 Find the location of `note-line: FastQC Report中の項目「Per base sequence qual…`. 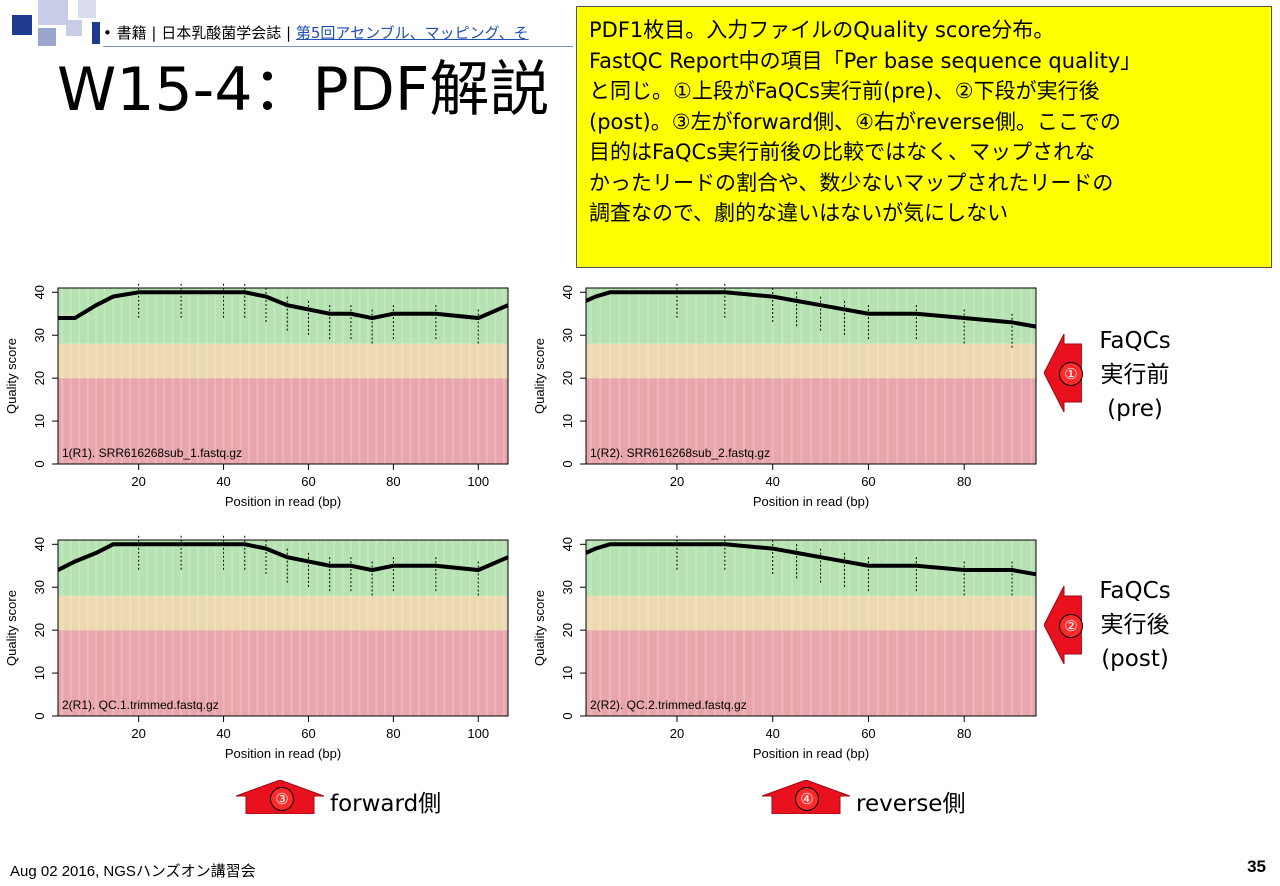

note-line: FastQC Report中の項目「Per base sequence qual… is located at coordinates (865, 60).